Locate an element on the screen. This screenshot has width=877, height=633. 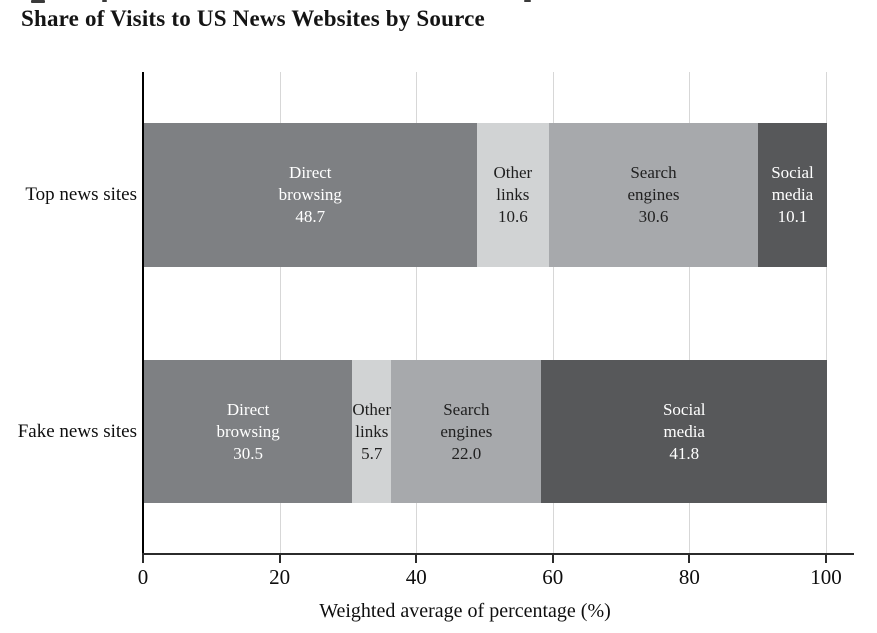
tick-label-60: 60 is located at coordinates (553, 577).